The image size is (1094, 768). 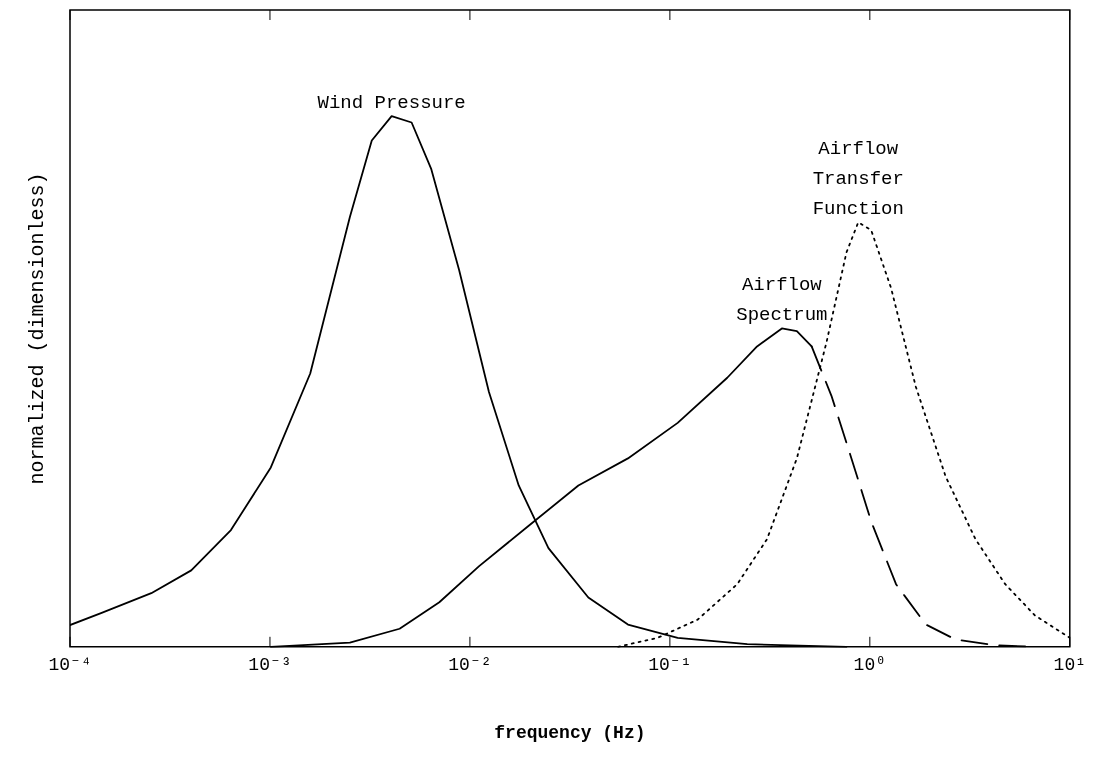 What do you see at coordinates (1069, 665) in the screenshot?
I see `x-tick-label: 10¹` at bounding box center [1069, 665].